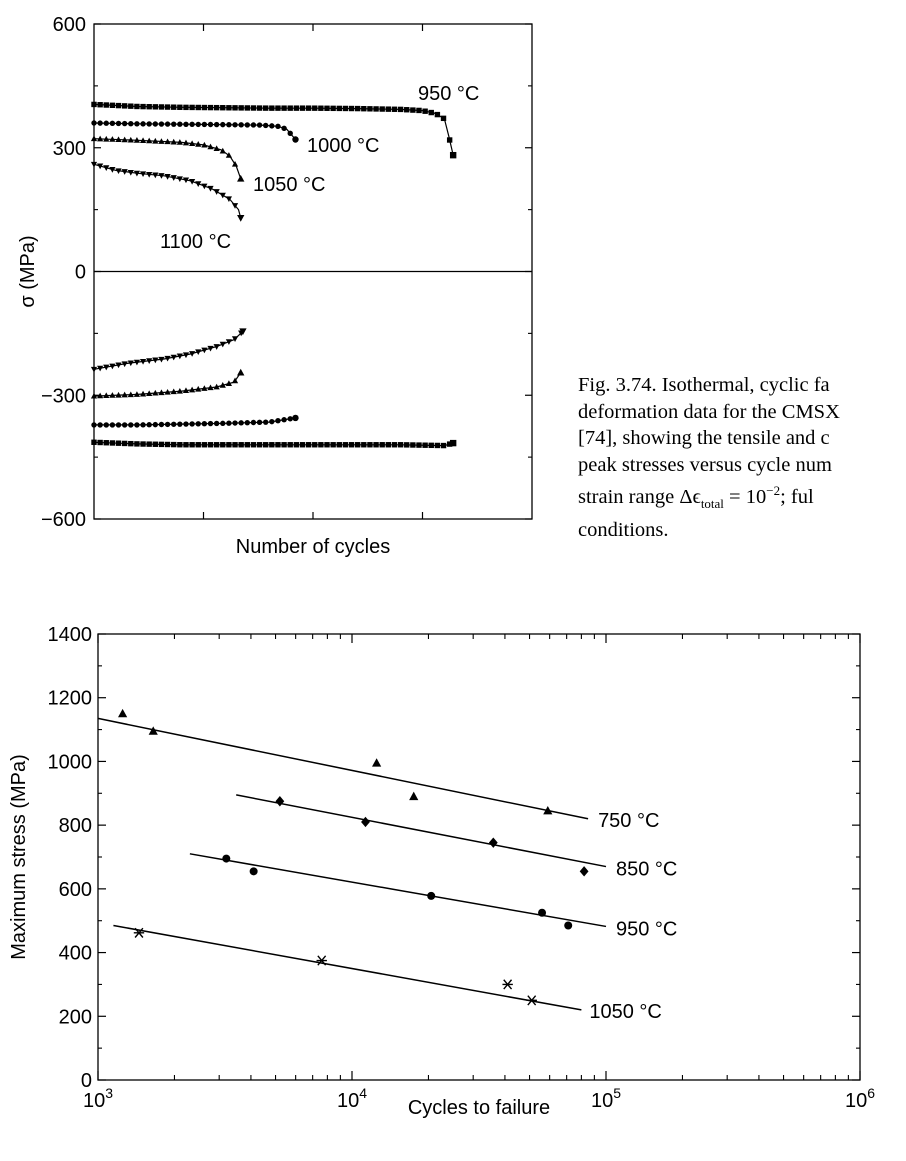 This screenshot has height=1161, width=906. What do you see at coordinates (80, 273) in the screenshot?
I see `chart1-ytick-label: 0` at bounding box center [80, 273].